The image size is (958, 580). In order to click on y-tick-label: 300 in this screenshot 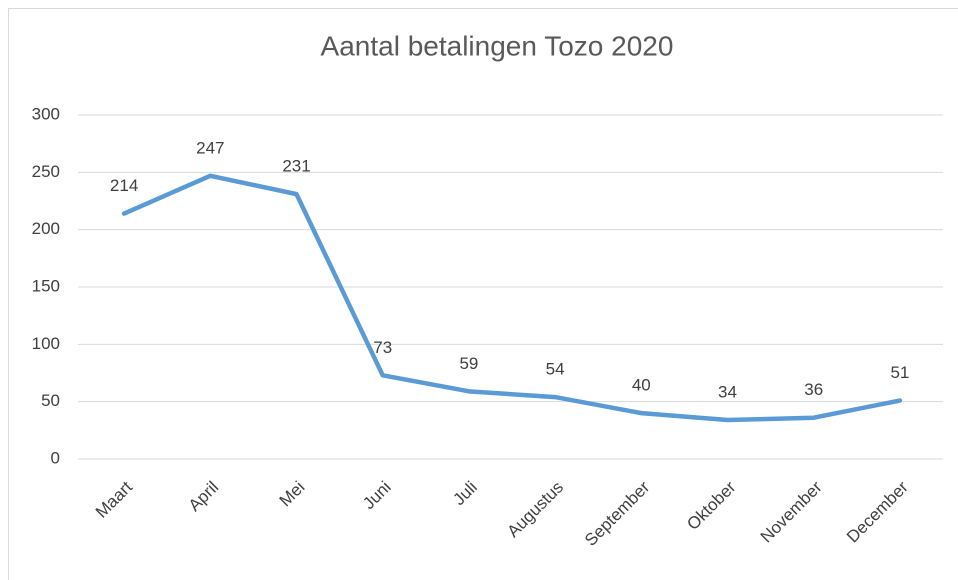, I will do `click(46, 113)`.